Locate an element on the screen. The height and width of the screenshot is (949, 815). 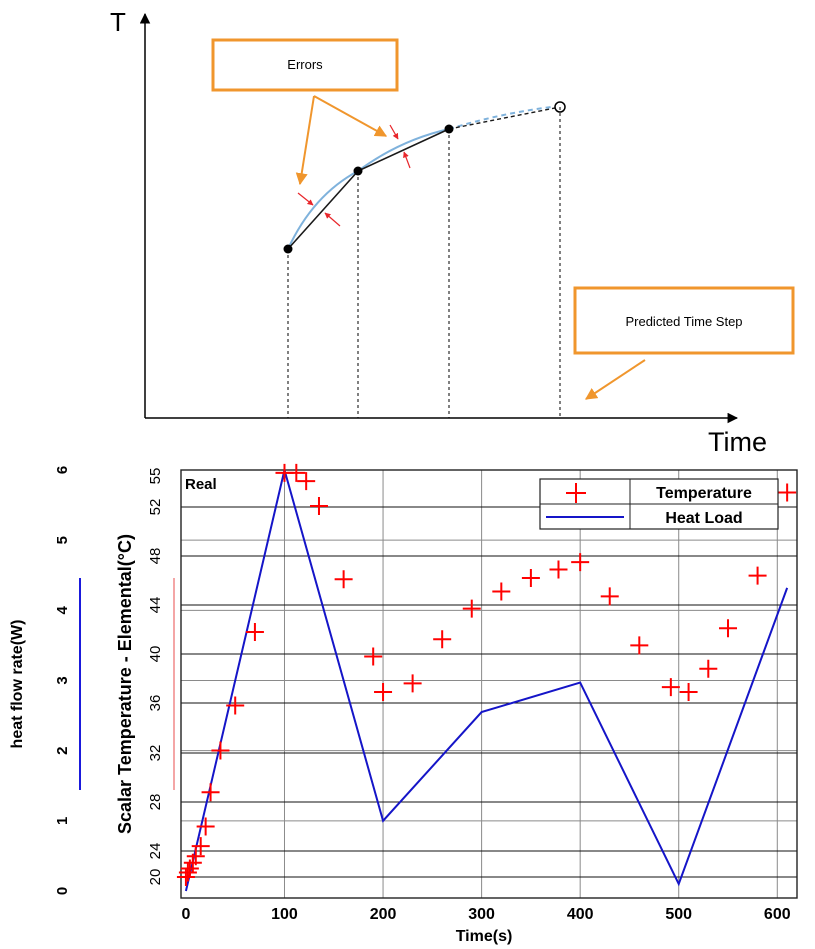
predicted-callout-text: Predicted Time Step is located at coordinates (683, 321).